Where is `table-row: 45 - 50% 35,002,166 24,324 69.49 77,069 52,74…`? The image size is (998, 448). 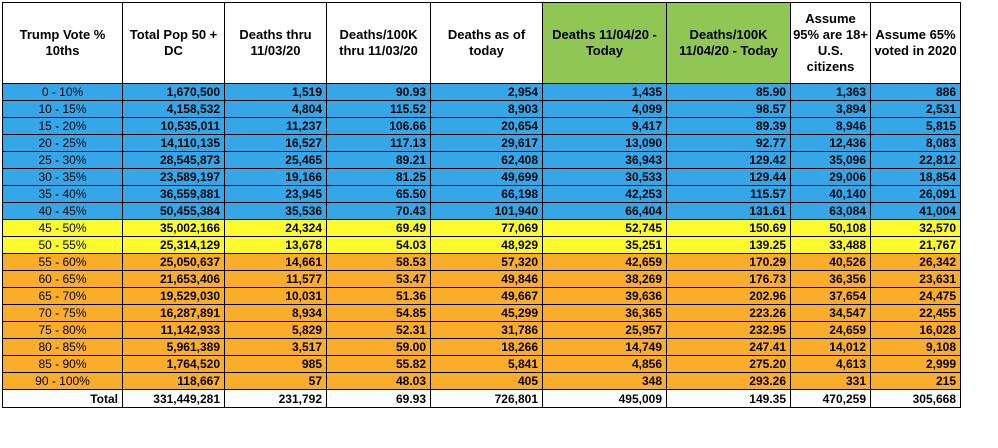 table-row: 45 - 50% 35,002,166 24,324 69.49 77,069 52,74… is located at coordinates (481, 228).